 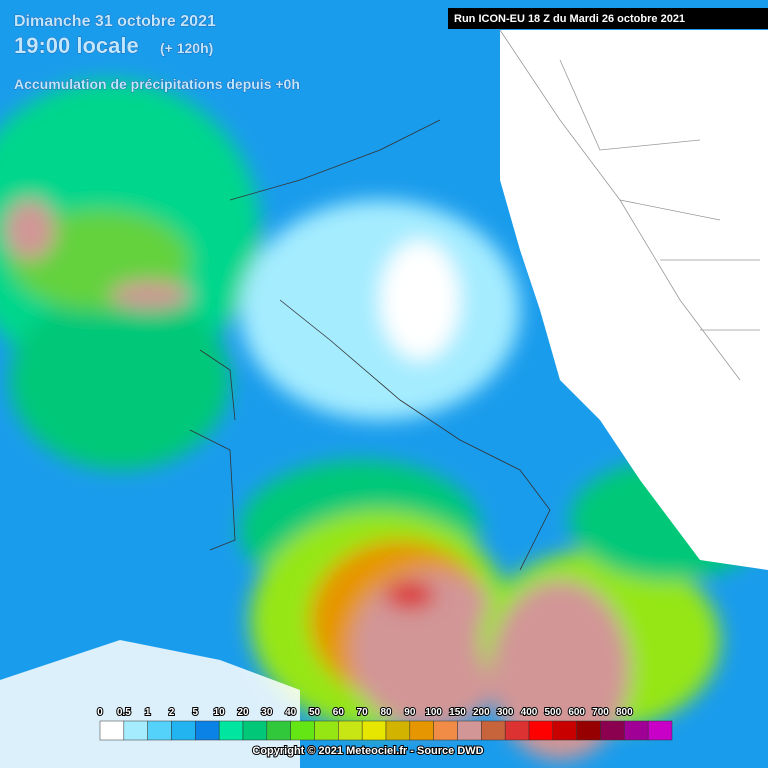 I want to click on legend-label: 60, so click(x=339, y=712).